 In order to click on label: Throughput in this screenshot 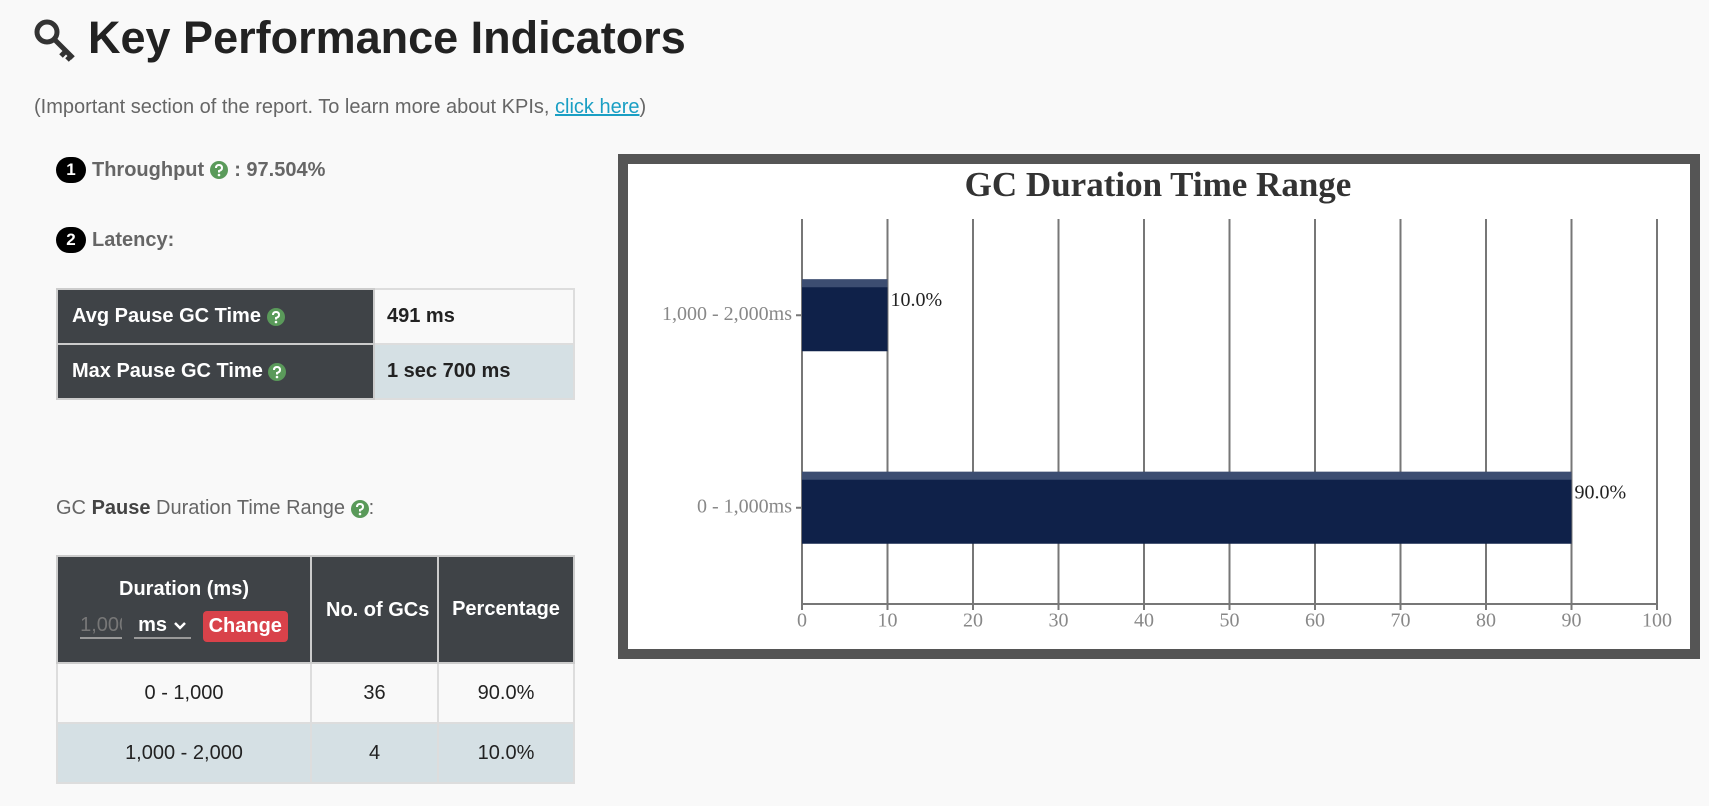, I will do `click(148, 169)`.